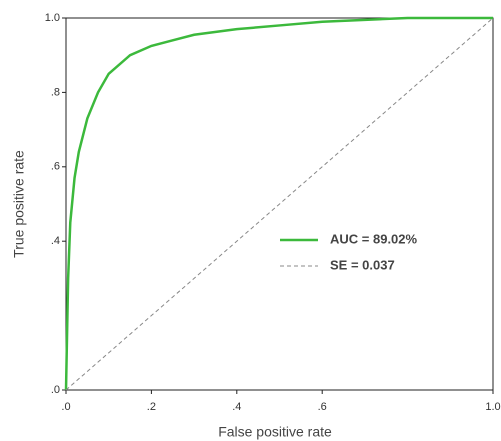 The width and height of the screenshot is (501, 441). I want to click on x-tick-label: .4, so click(236, 407).